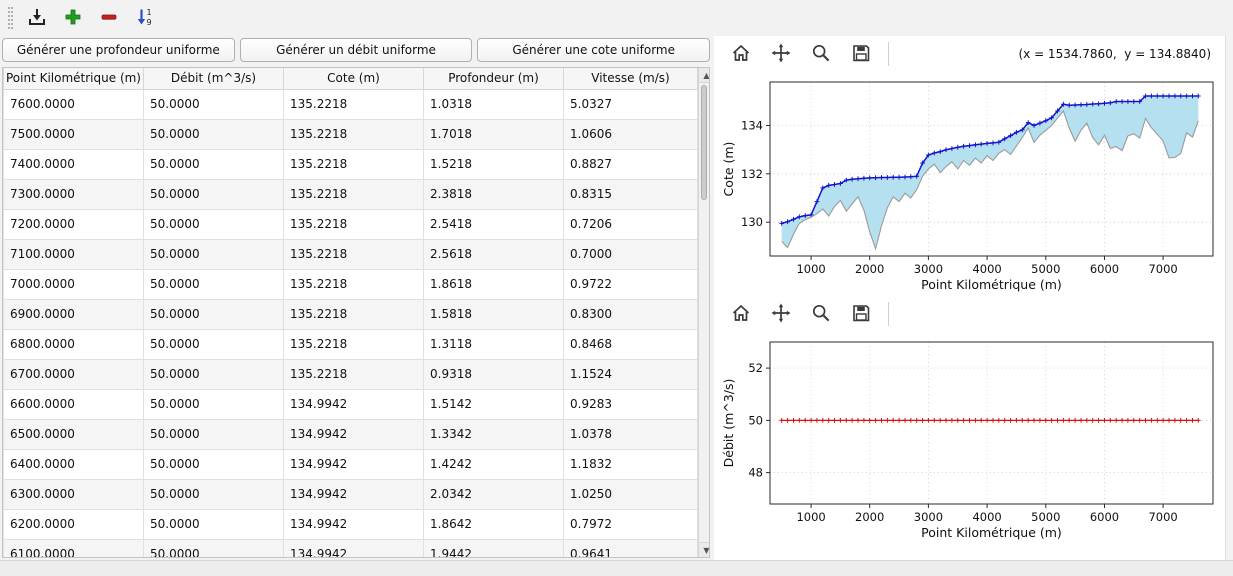 The image size is (1233, 576). Describe the element at coordinates (630, 374) in the screenshot. I see `table-cell: 1.1524` at that location.